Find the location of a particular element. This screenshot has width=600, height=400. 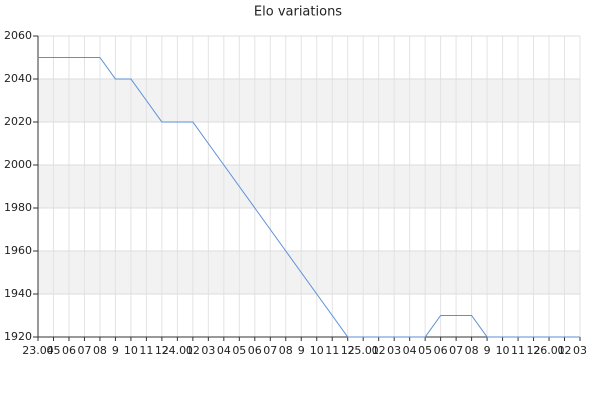

y-tick-label: 1960 is located at coordinates (18, 250).